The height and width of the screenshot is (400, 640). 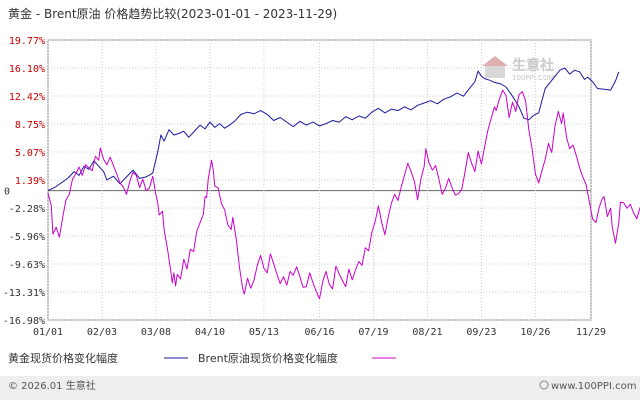 What do you see at coordinates (373, 332) in the screenshot?
I see `x-tick-label: 07/19` at bounding box center [373, 332].